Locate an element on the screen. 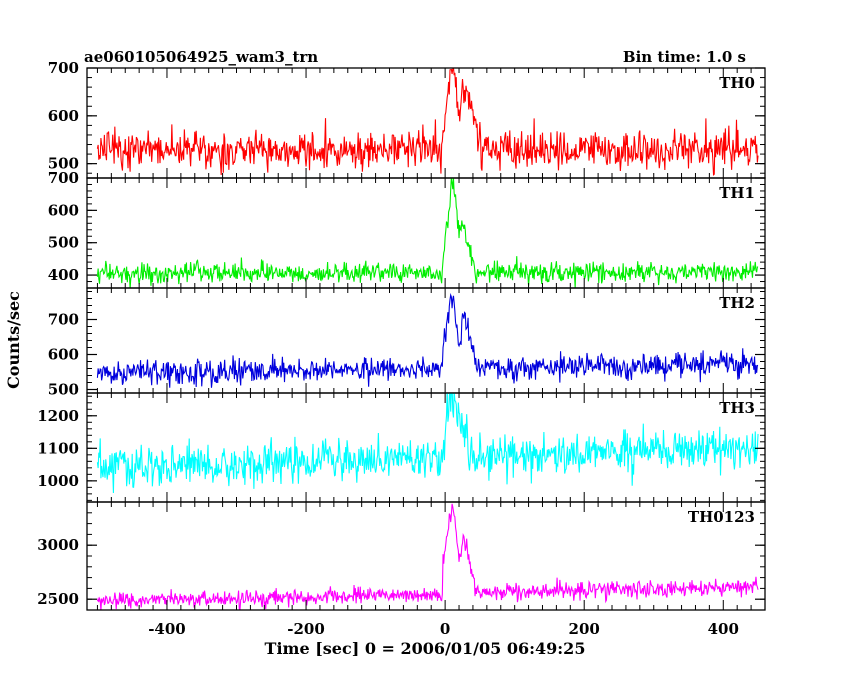  y-tick-label: 3000 is located at coordinates (58, 545).